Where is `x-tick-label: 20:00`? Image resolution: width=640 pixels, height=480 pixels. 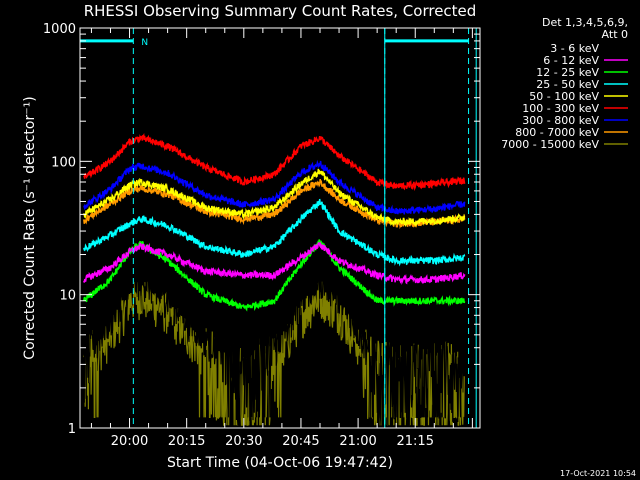 x-tick-label: 20:00 is located at coordinates (129, 441).